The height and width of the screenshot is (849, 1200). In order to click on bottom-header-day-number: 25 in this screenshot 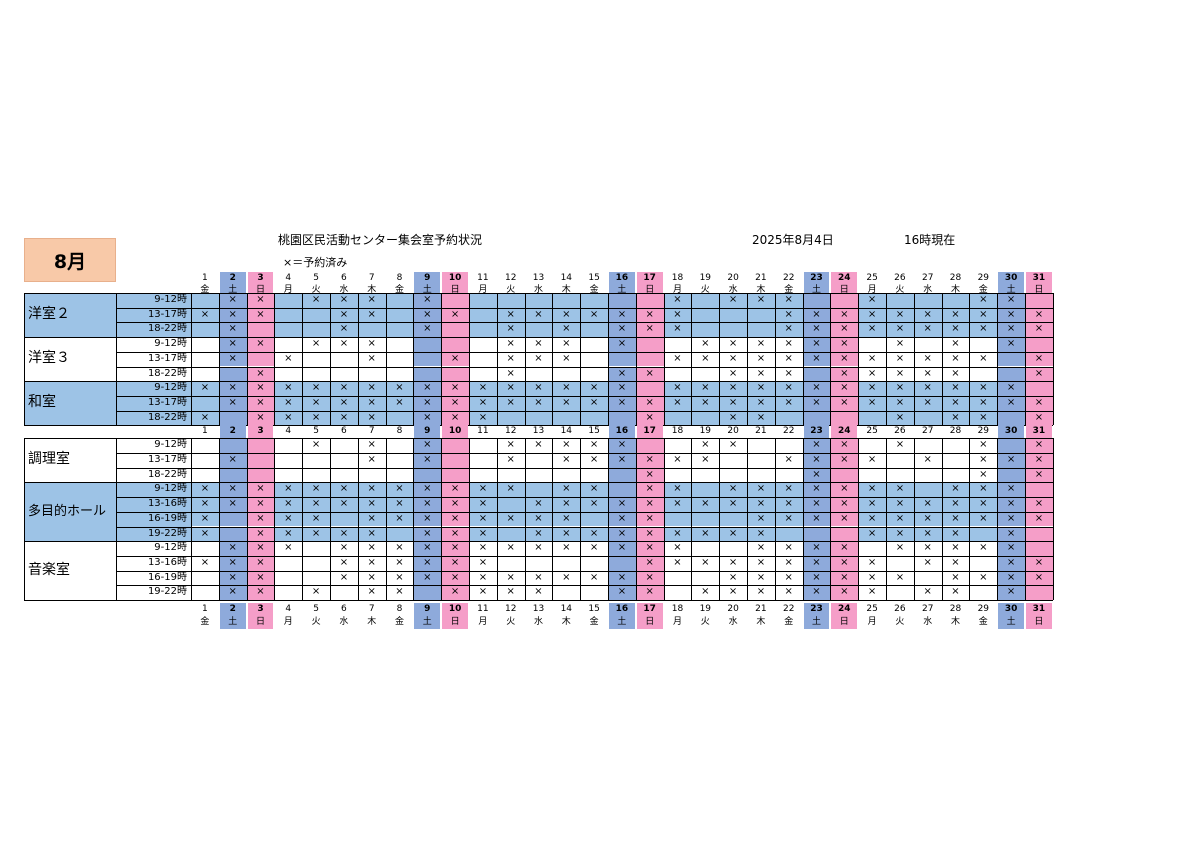, I will do `click(872, 609)`.